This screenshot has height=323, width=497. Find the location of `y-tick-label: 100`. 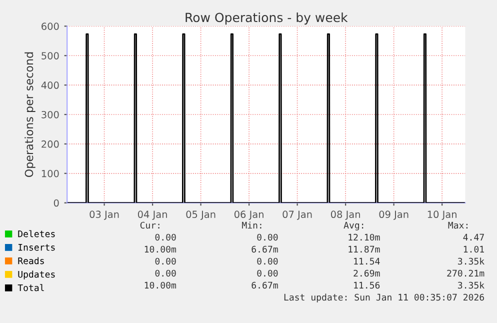

y-tick-label: 100 is located at coordinates (50, 174).